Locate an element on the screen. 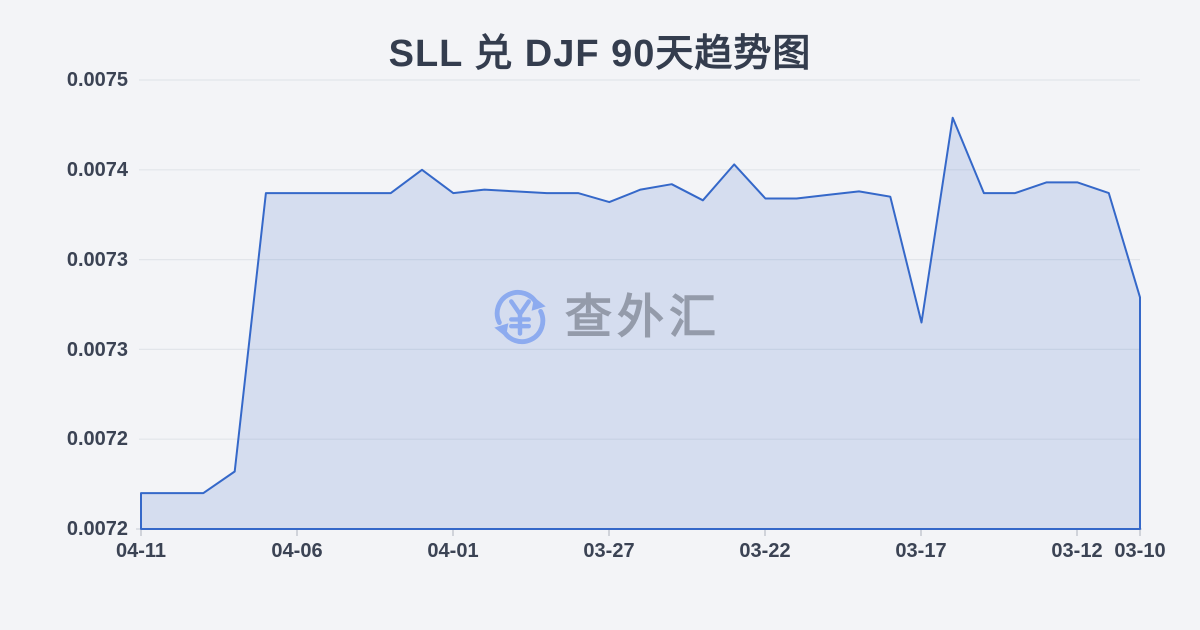 This screenshot has width=1200, height=630. y-axis-label: 0.0075 is located at coordinates (97, 80).